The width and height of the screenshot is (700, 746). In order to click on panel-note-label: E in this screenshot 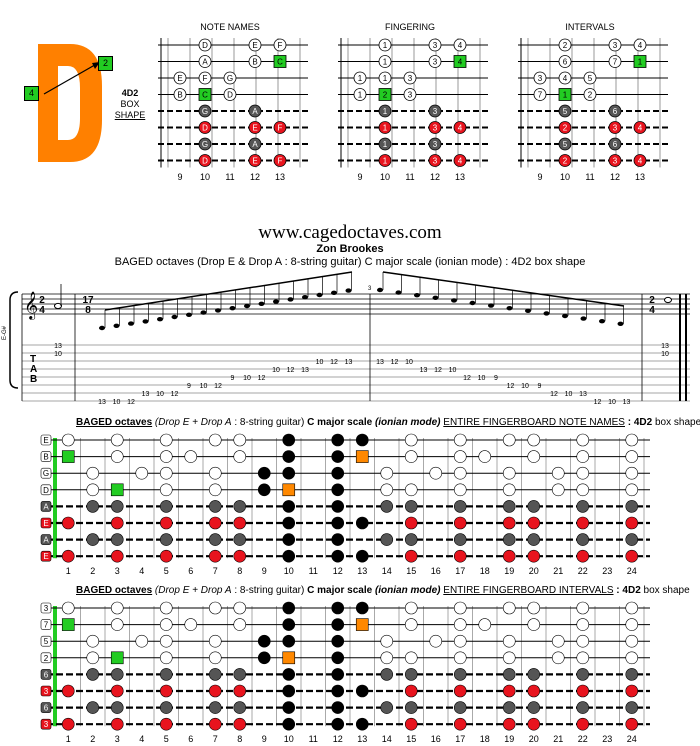, I will do `click(254, 128)`.